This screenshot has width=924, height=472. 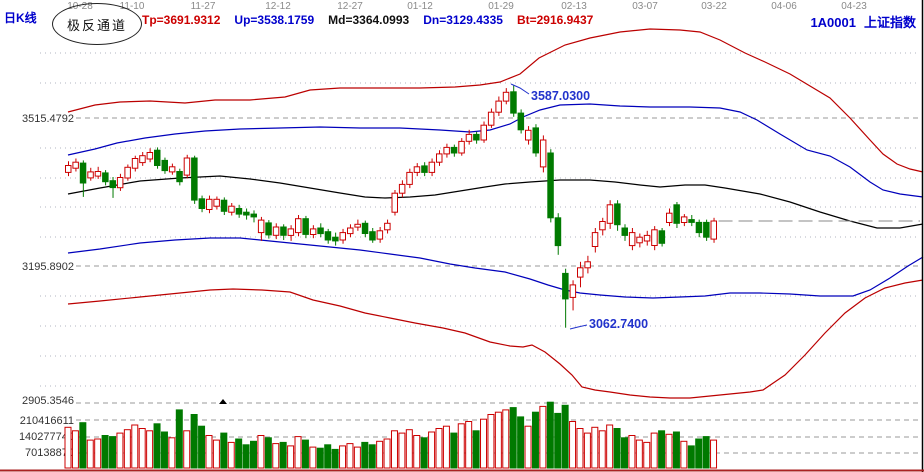 I want to click on date-tick-label: 01-29, so click(x=501, y=6).